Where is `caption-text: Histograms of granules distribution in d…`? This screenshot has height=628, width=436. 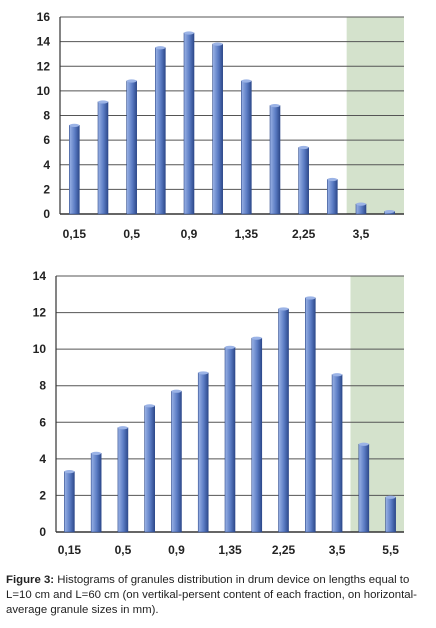
caption-text: Histograms of granules distribution in d… is located at coordinates (211, 595).